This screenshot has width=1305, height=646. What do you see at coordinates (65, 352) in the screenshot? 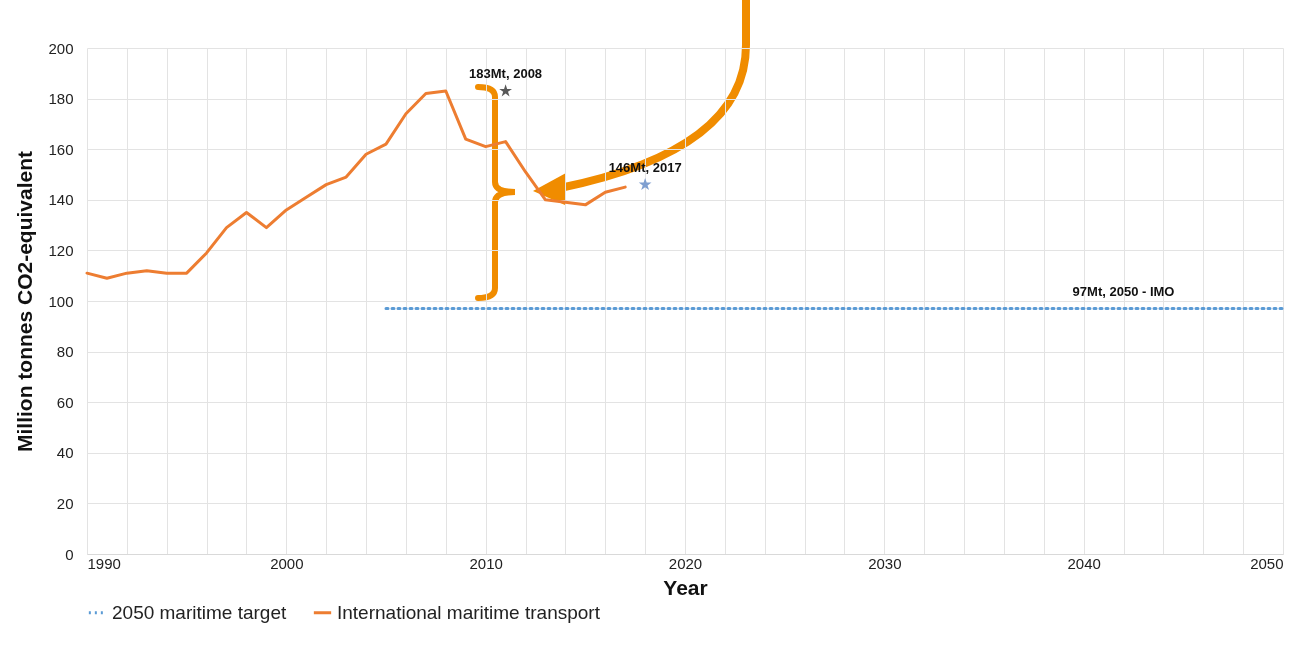
I see `y-tick-label: 80` at bounding box center [65, 352].